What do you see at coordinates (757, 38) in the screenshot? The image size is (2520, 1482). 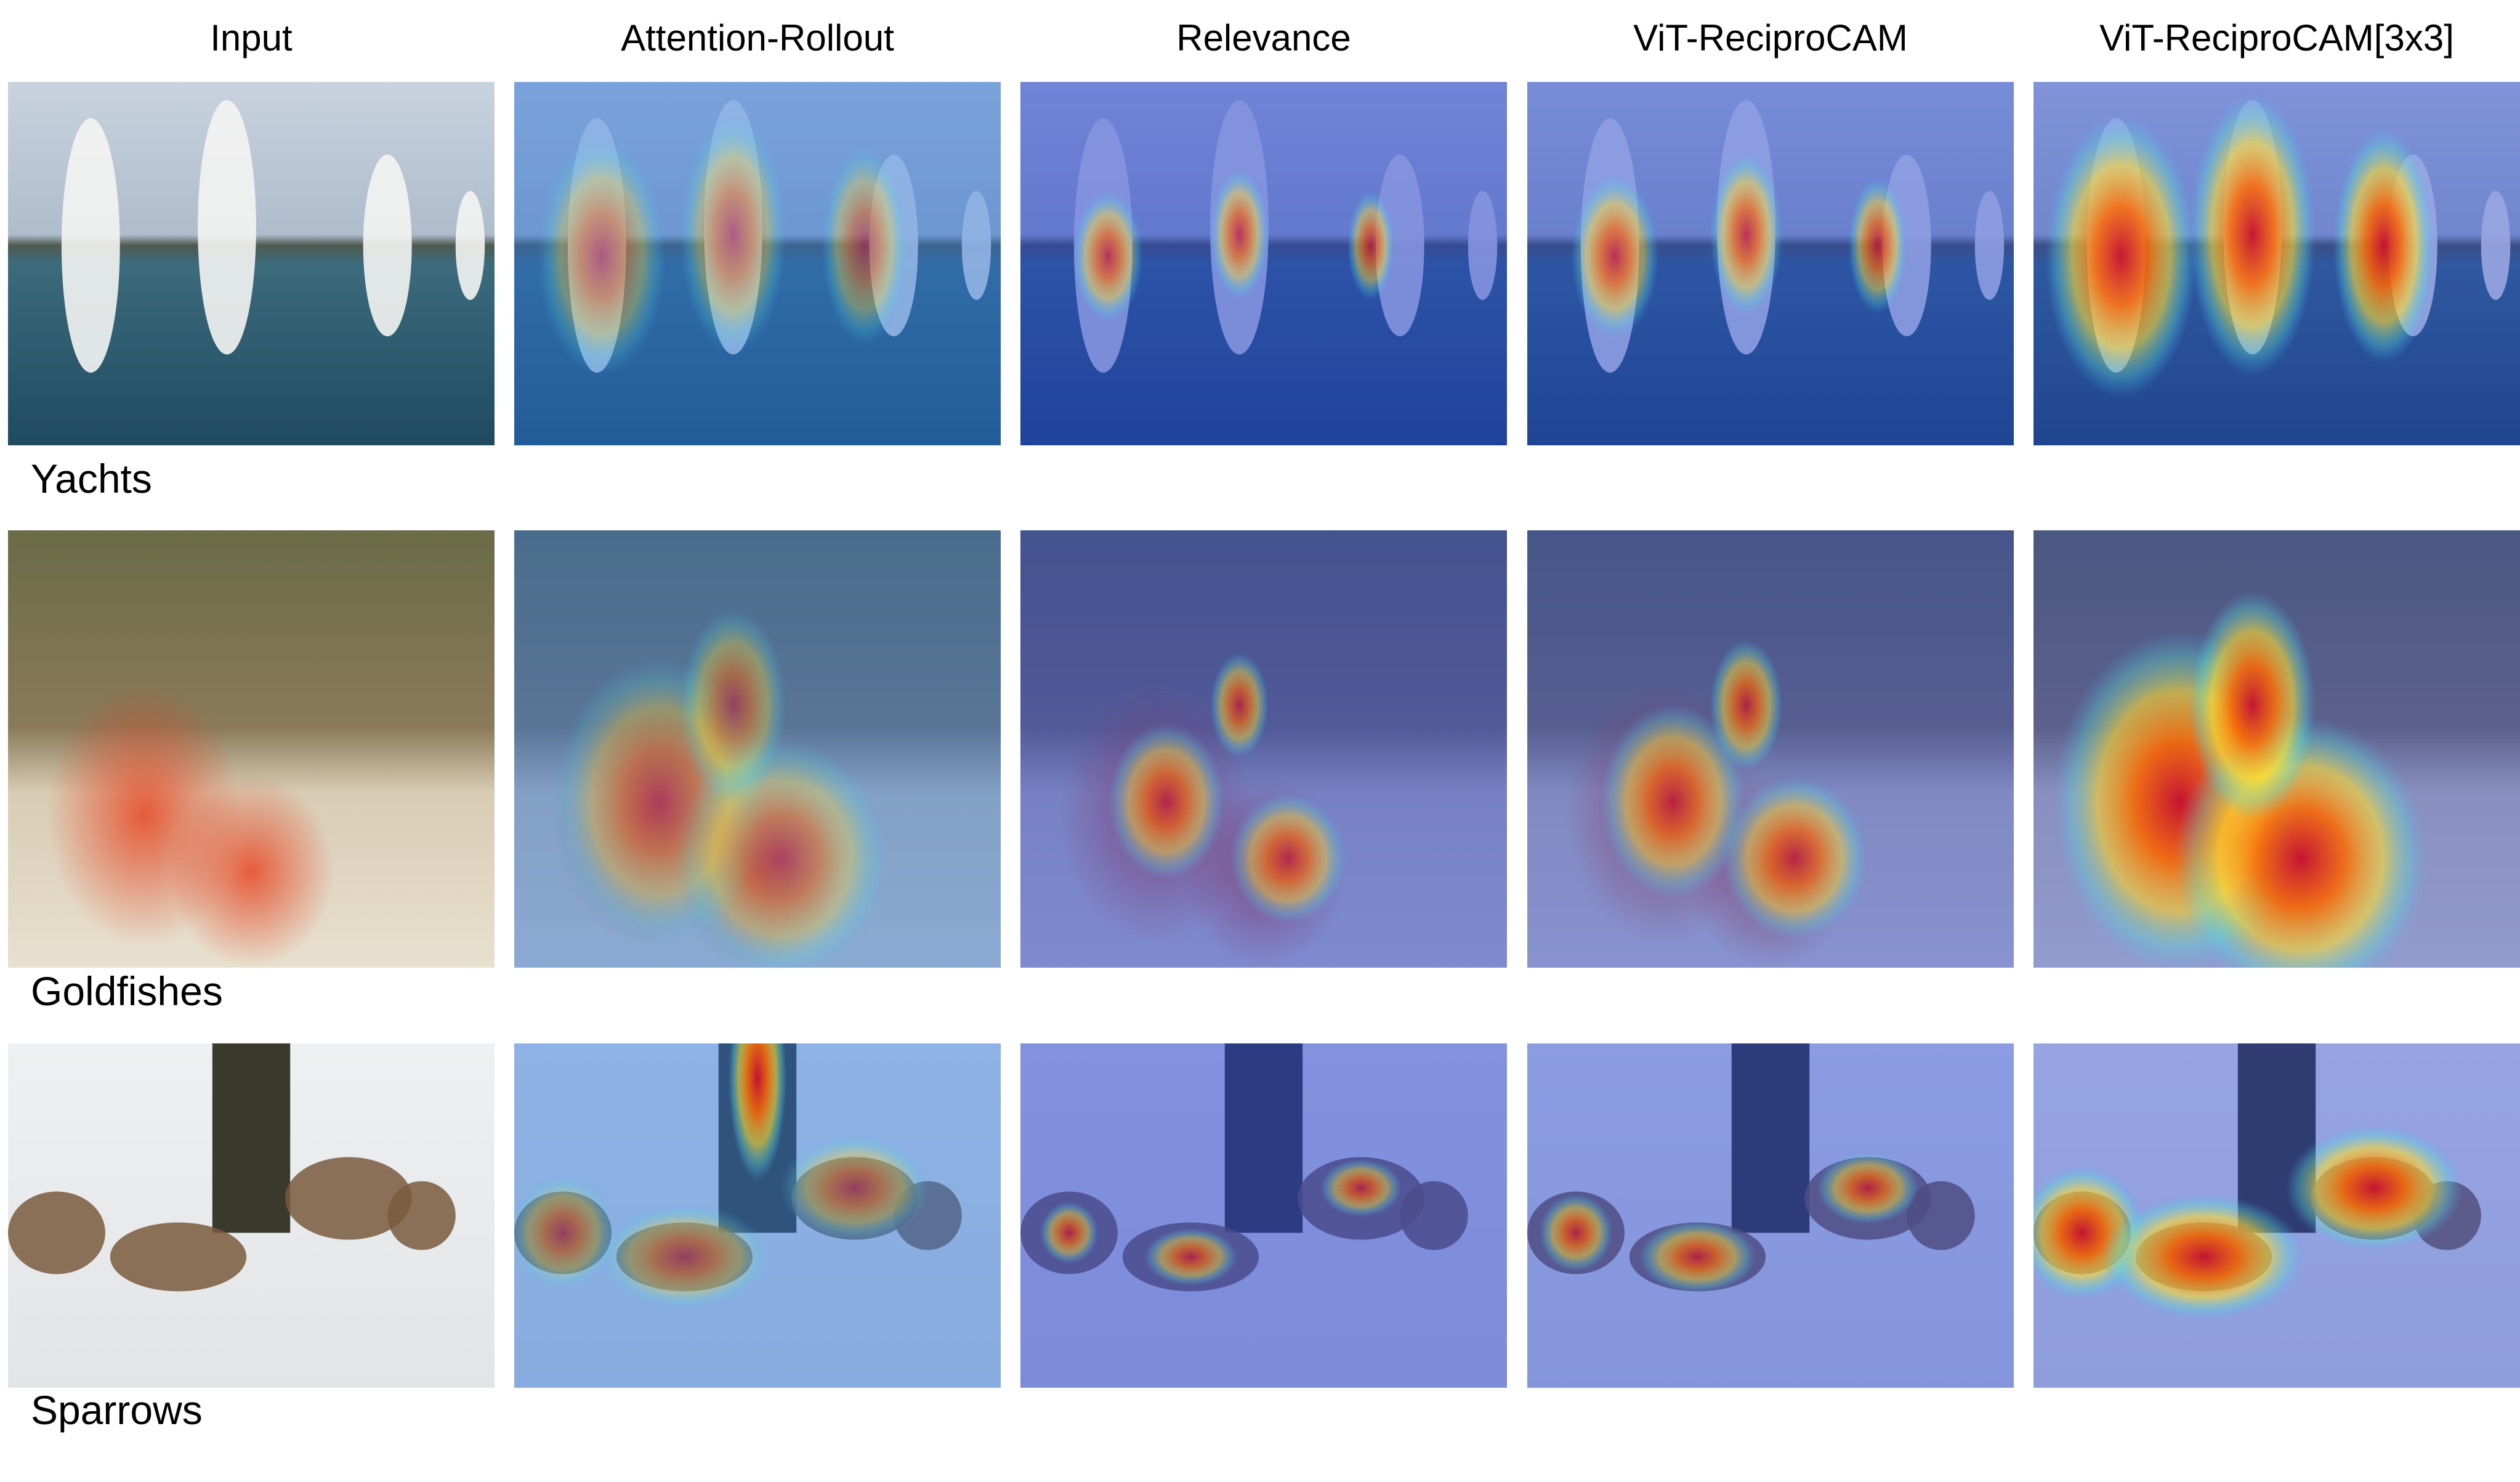 I see `column-header: Attention-Rollout` at bounding box center [757, 38].